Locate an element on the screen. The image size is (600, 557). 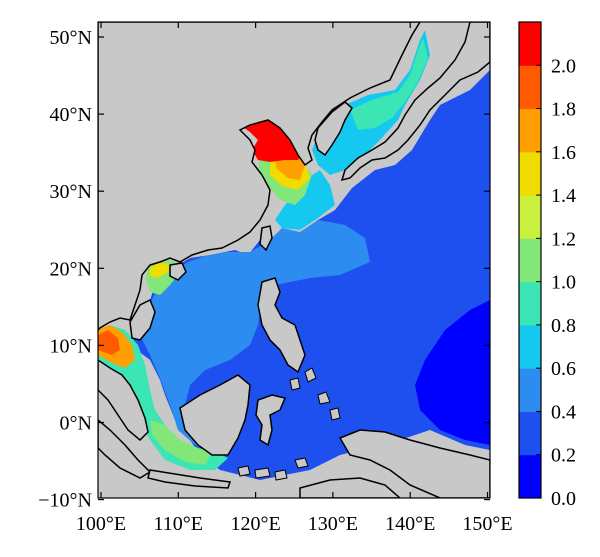
colorbar-tick-label: 2.0 is located at coordinates (563, 66).